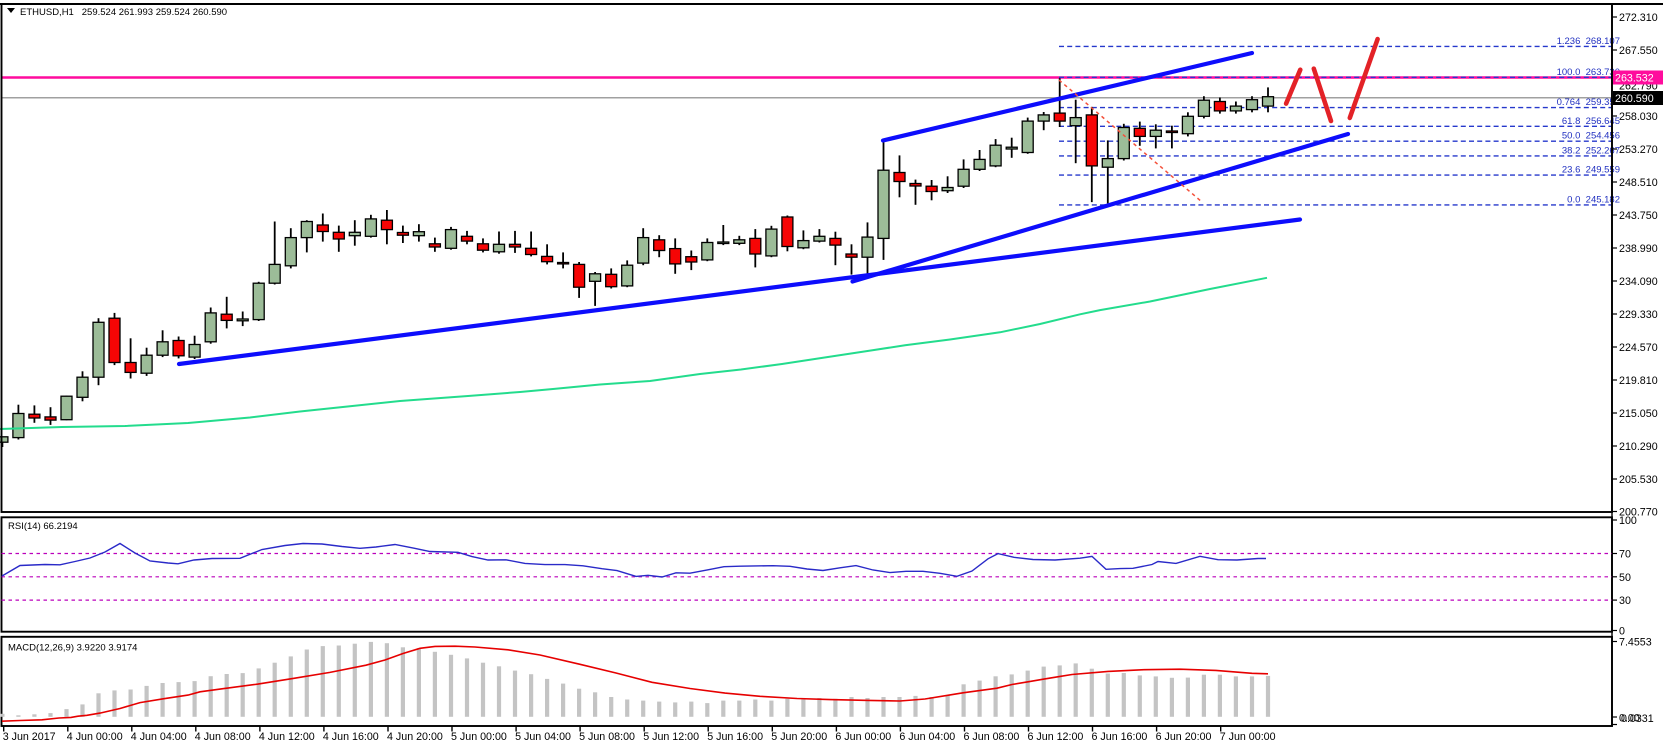  Describe the element at coordinates (287, 737) in the screenshot. I see `svg-text: 4 Jun 12:00` at that location.